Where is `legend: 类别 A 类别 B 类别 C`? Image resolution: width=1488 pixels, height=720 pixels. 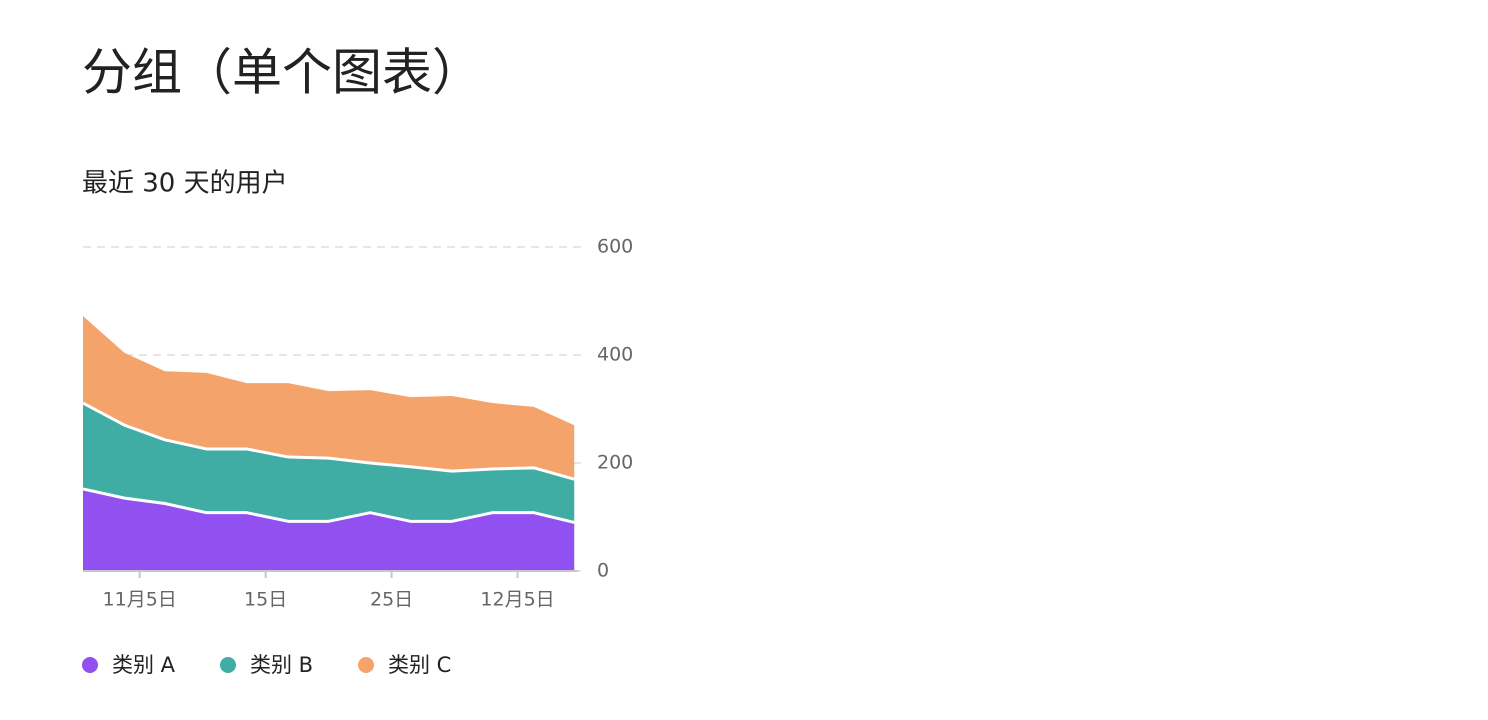 legend: 类别 A 类别 B 类别 C is located at coordinates (266, 665).